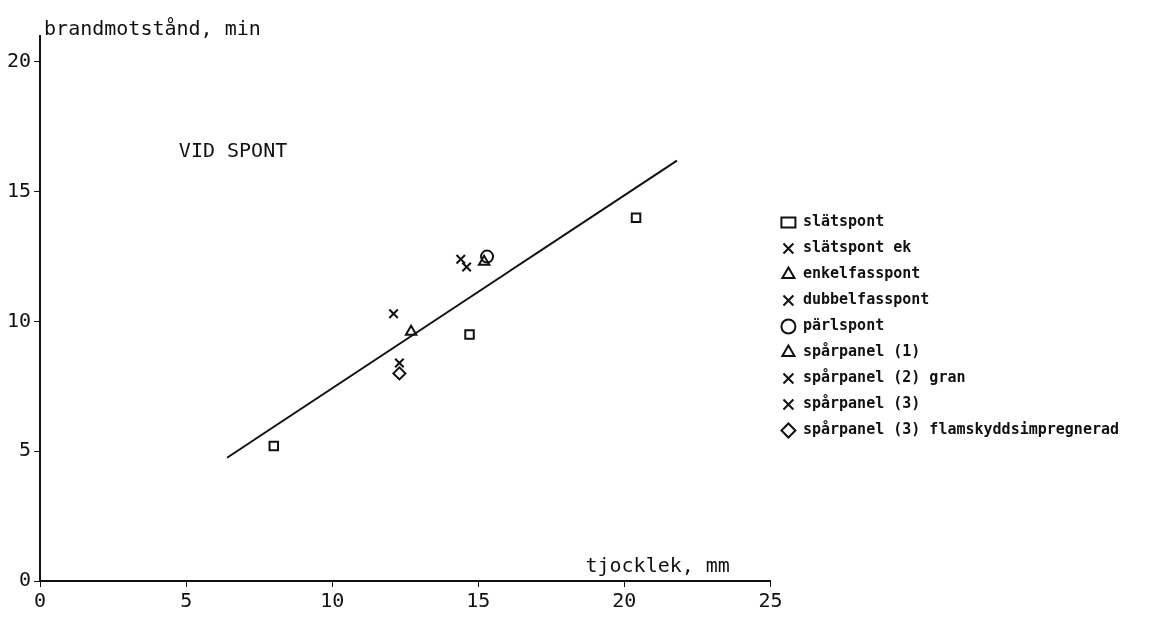 This screenshot has width=1153, height=621. What do you see at coordinates (866, 299) in the screenshot?
I see `legend-label: dubbelfasspont` at bounding box center [866, 299].